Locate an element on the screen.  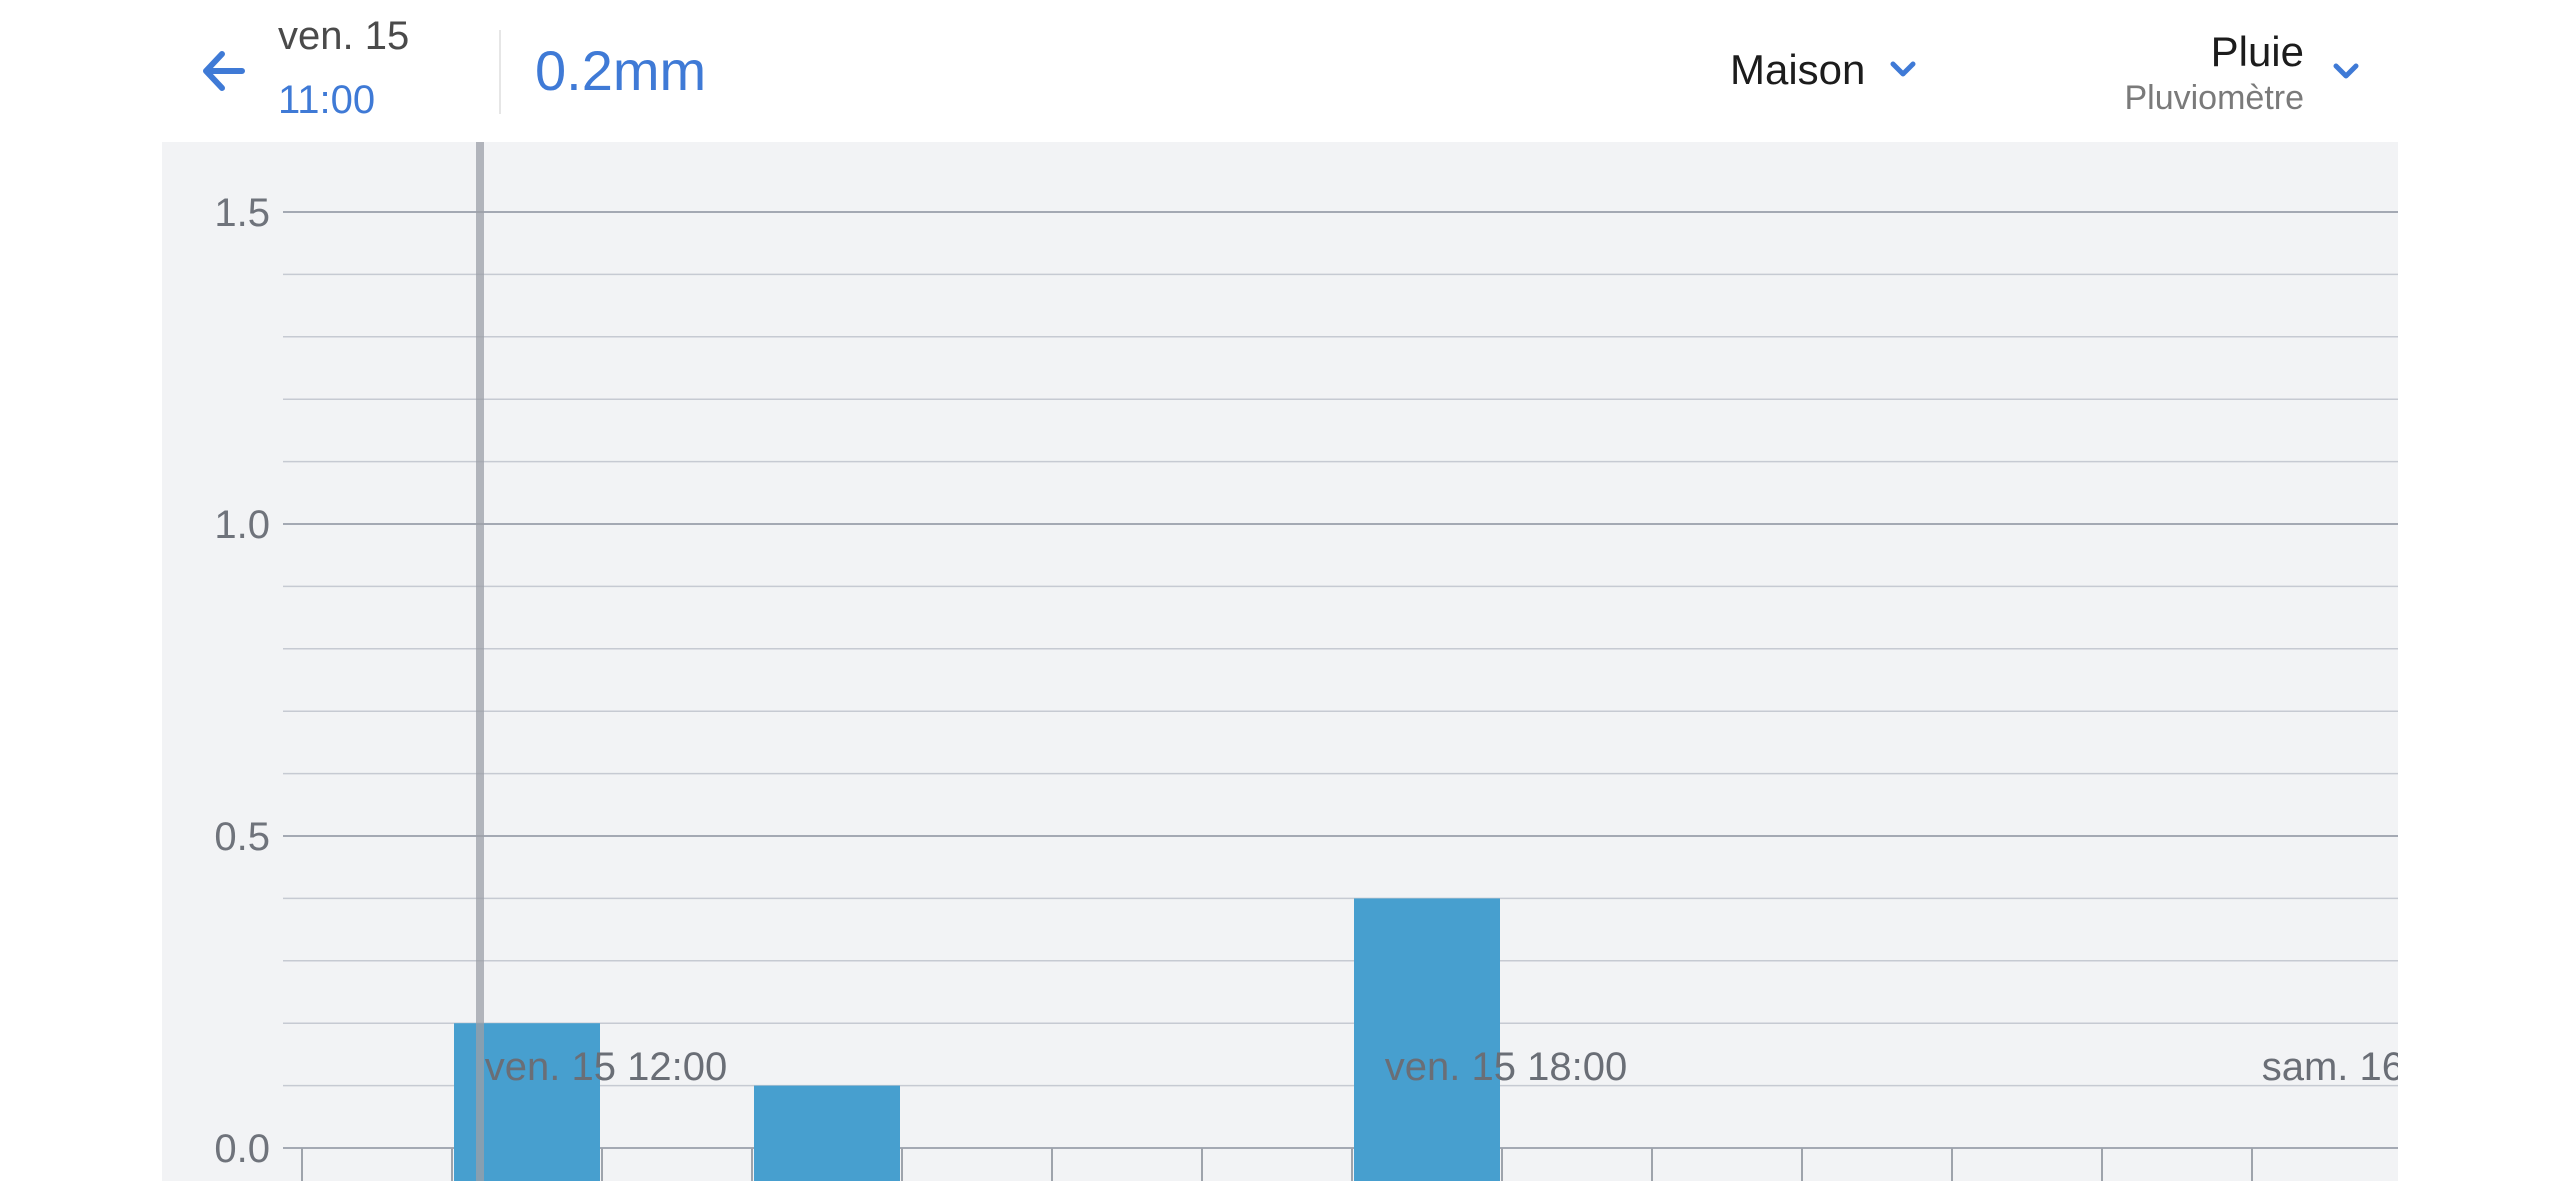
x-tick-label: sam. 16 is located at coordinates (2330, 1067).